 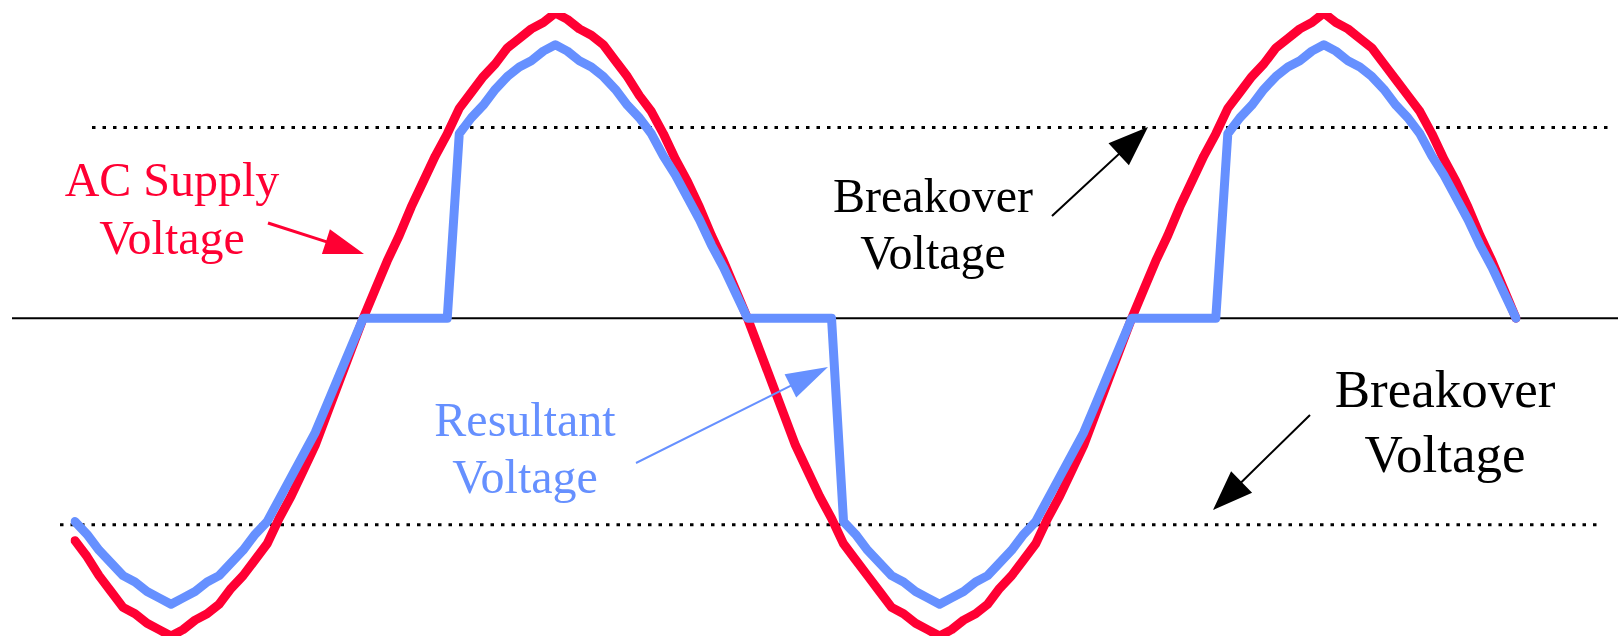 I want to click on legend-label: Resultant Voltage, so click(x=525, y=448).